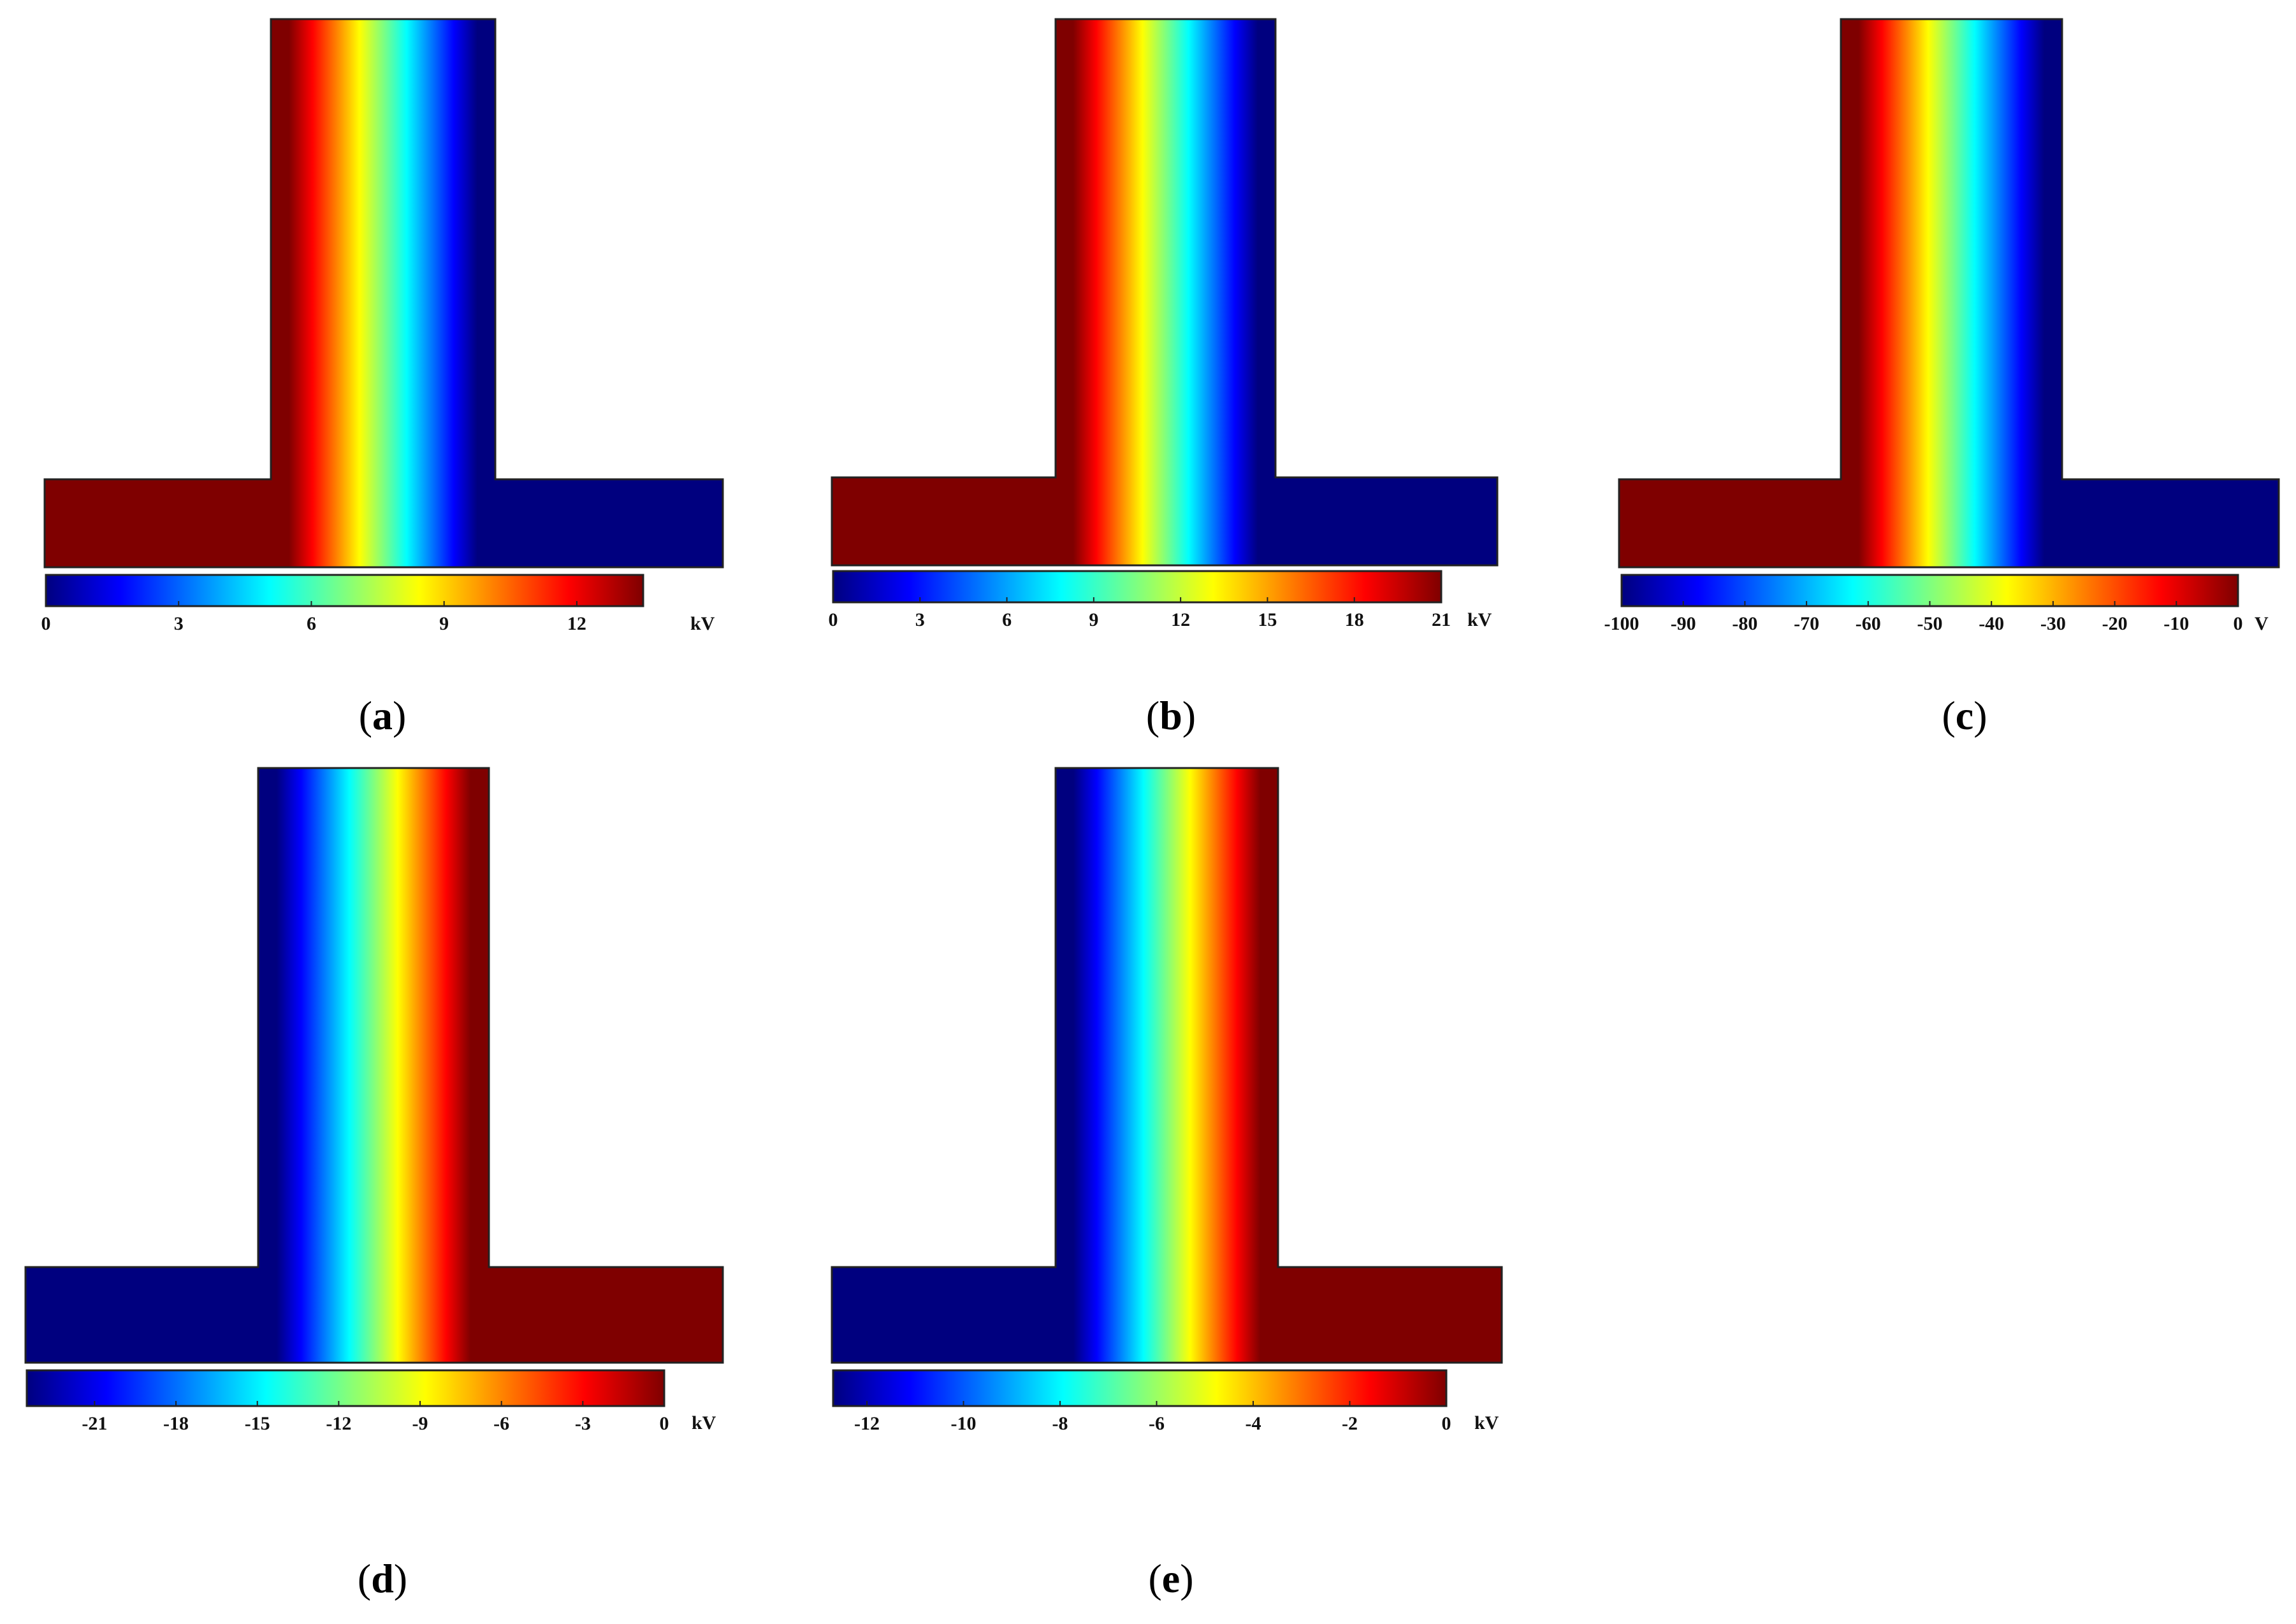 The image size is (2296, 1624). What do you see at coordinates (1180, 619) in the screenshot?
I see `panel-b-tick-label: 12` at bounding box center [1180, 619].